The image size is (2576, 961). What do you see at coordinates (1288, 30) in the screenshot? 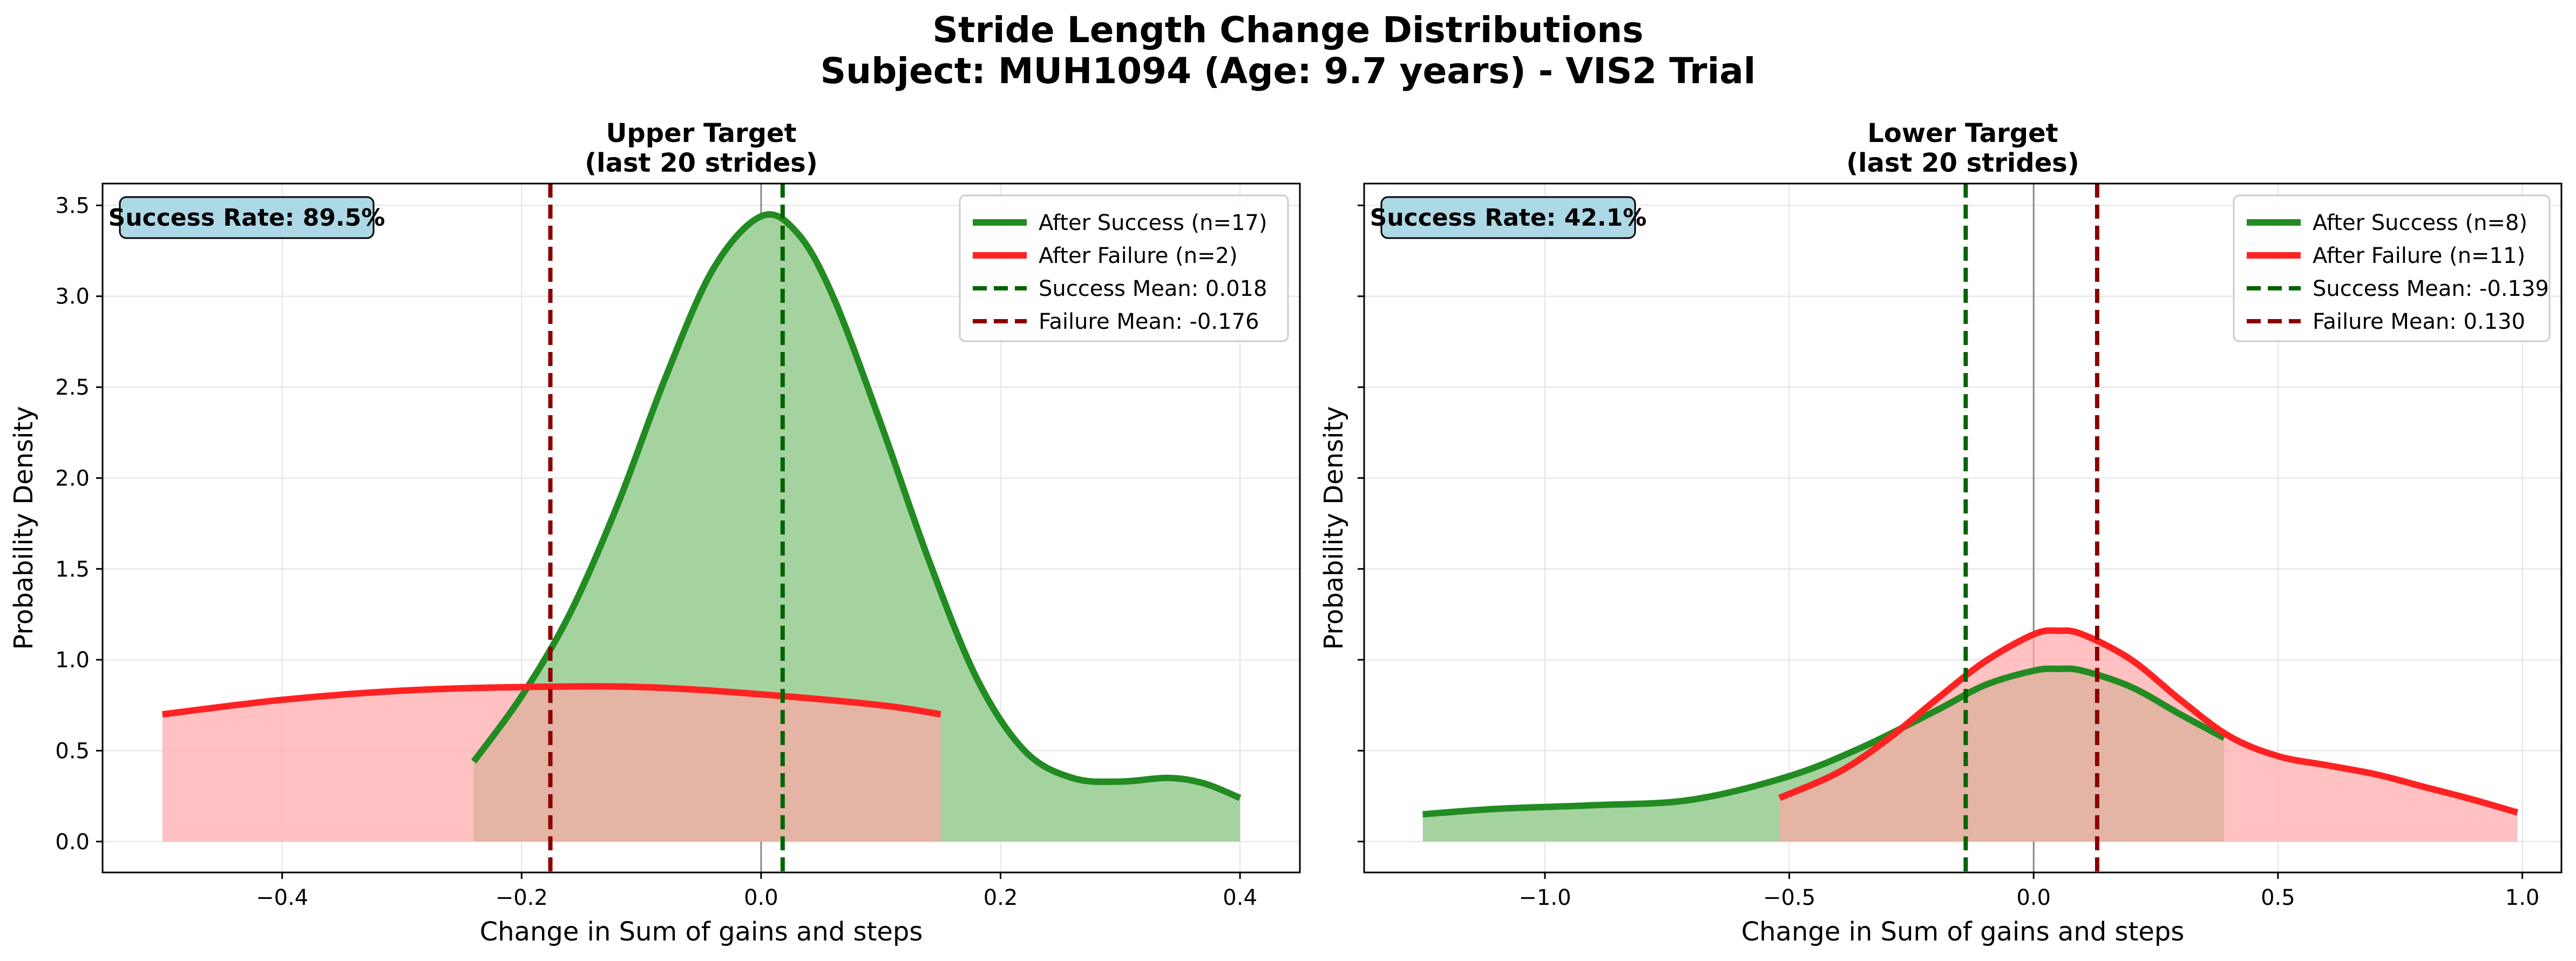
I see `figure-title-line1: Stride Length Change Distributions` at bounding box center [1288, 30].